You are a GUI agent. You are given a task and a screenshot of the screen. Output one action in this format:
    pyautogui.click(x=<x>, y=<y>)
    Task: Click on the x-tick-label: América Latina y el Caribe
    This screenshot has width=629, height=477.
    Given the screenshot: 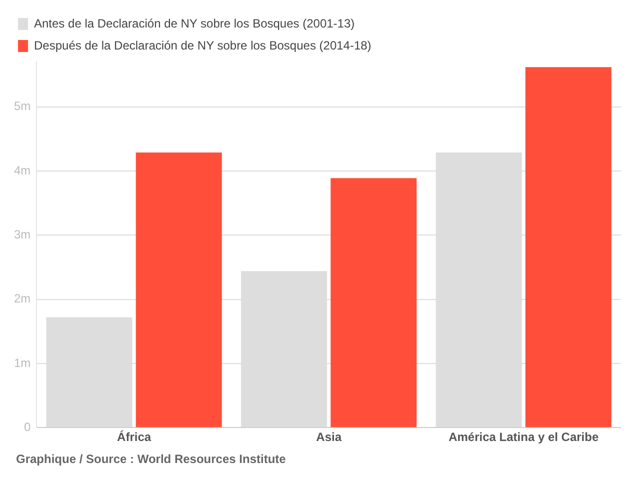 What is the action you would take?
    pyautogui.click(x=523, y=437)
    